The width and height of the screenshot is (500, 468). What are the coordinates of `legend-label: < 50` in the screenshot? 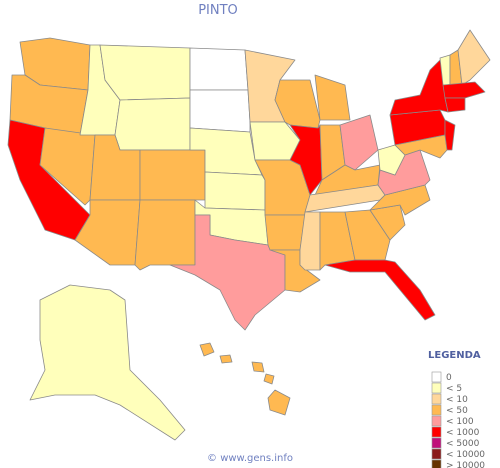 It's located at (457, 411).